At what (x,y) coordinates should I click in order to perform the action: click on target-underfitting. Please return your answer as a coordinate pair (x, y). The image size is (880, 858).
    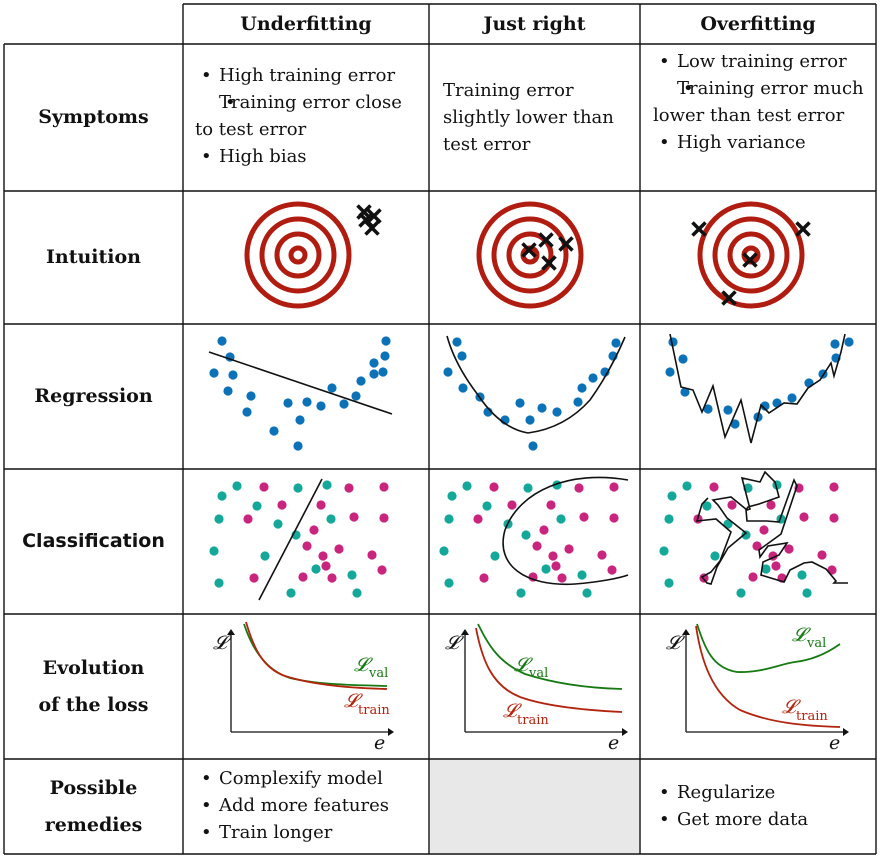
    Looking at the image, I should click on (298, 255).